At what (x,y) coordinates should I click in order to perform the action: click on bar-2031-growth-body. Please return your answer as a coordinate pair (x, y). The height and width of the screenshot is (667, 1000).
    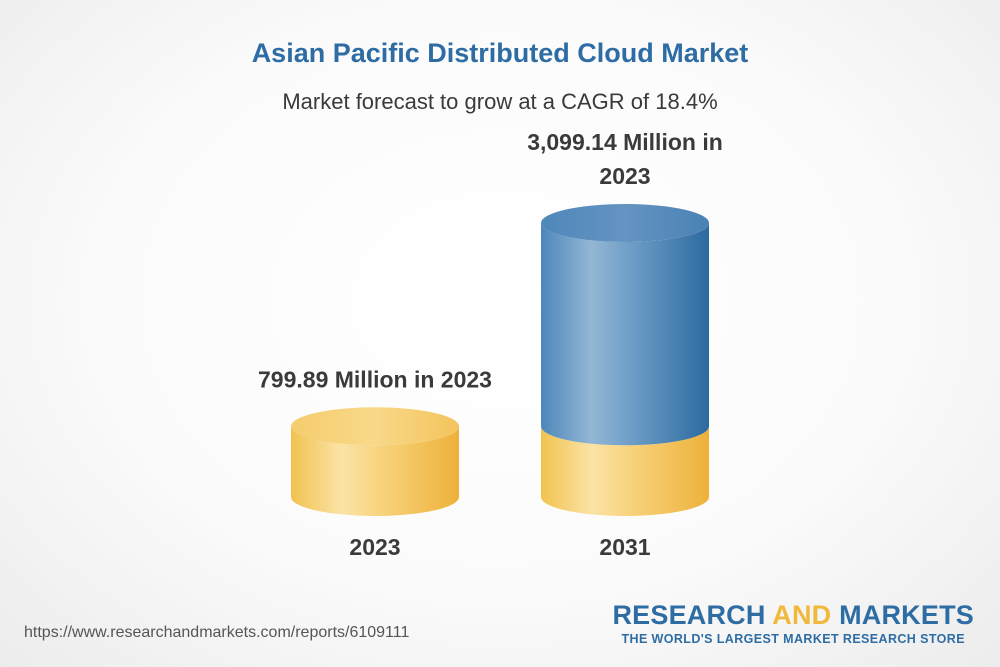
    Looking at the image, I should click on (625, 334).